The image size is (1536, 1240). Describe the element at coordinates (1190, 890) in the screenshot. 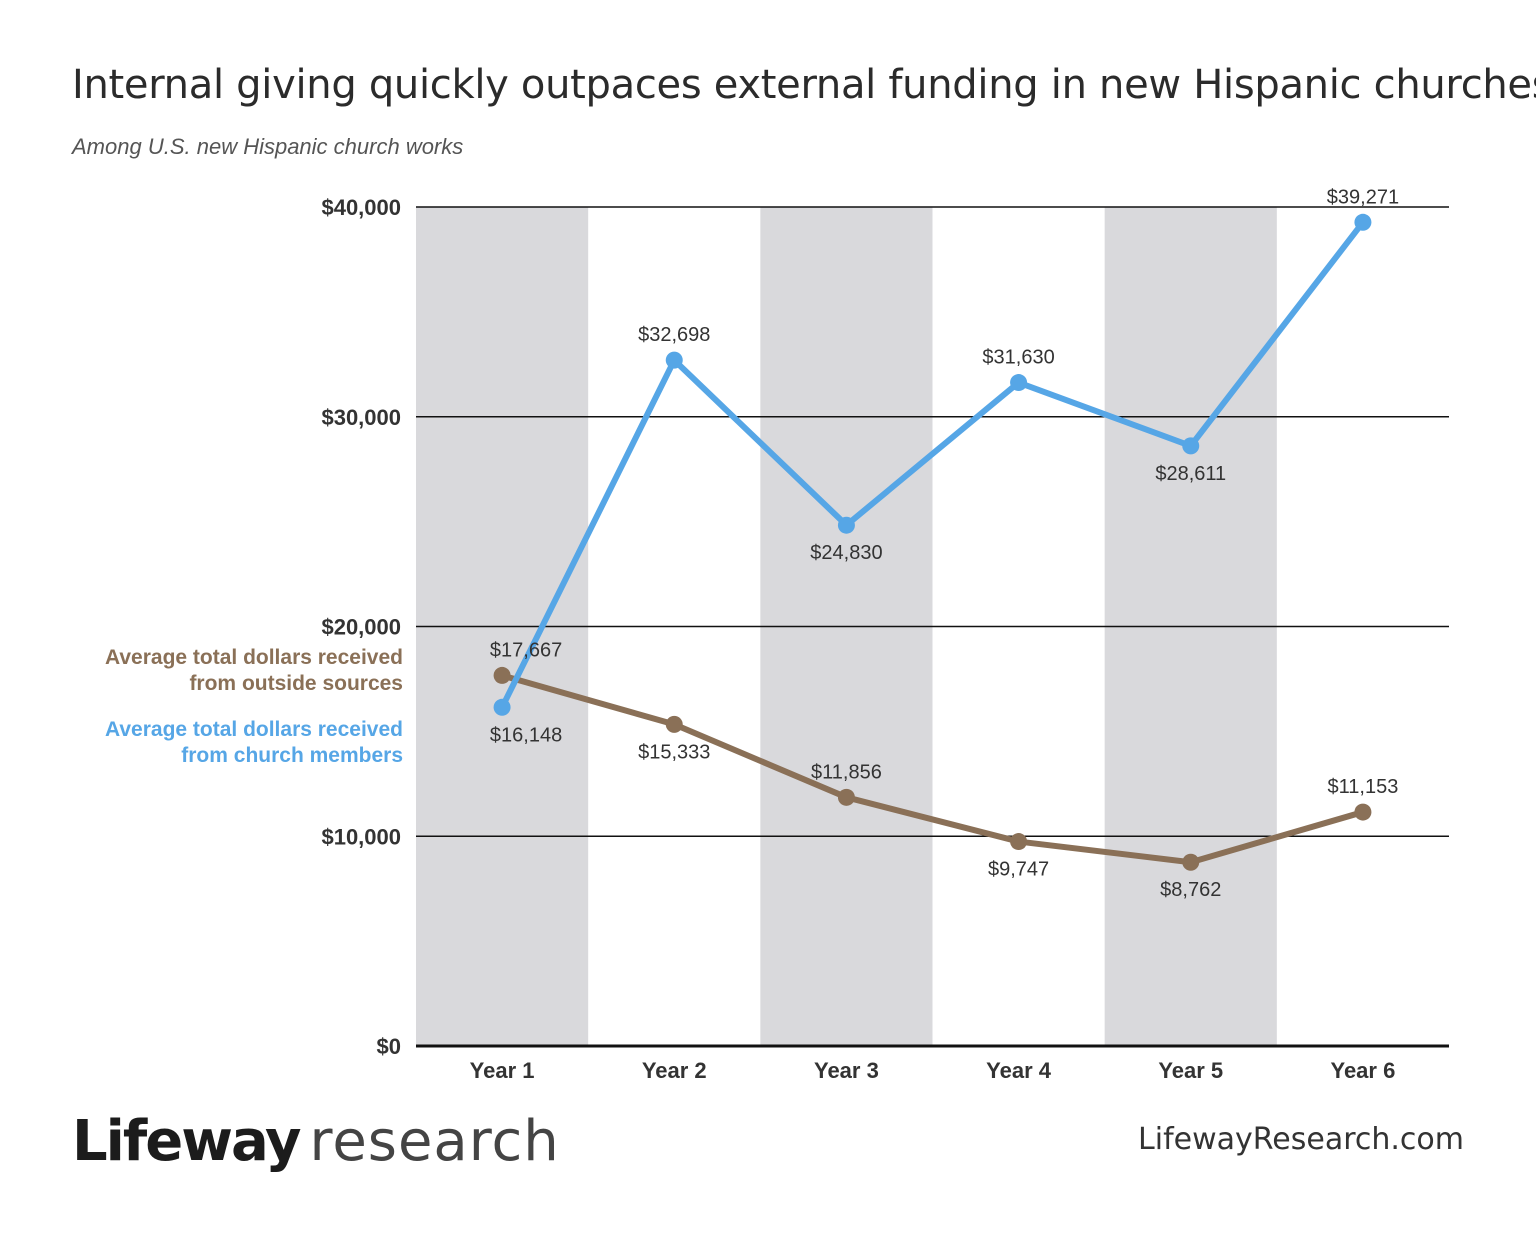

I see `data-label-outside: $8,762` at that location.